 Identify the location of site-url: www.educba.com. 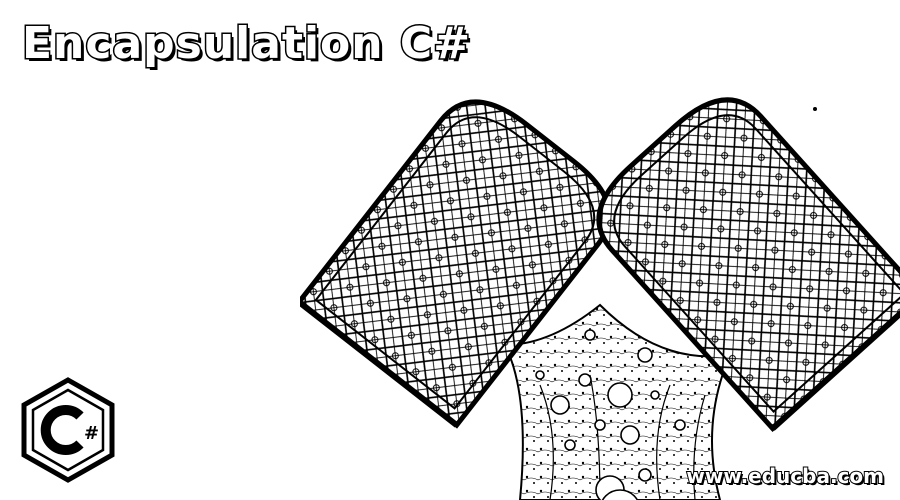
(785, 476).